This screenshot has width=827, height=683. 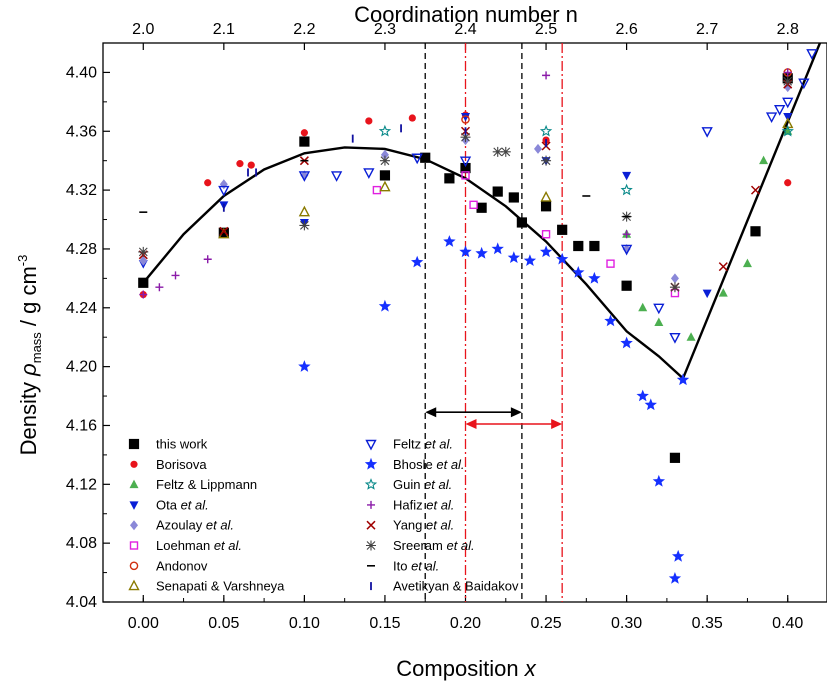 I want to click on y-tick-label: 4.40, so click(x=81, y=72).